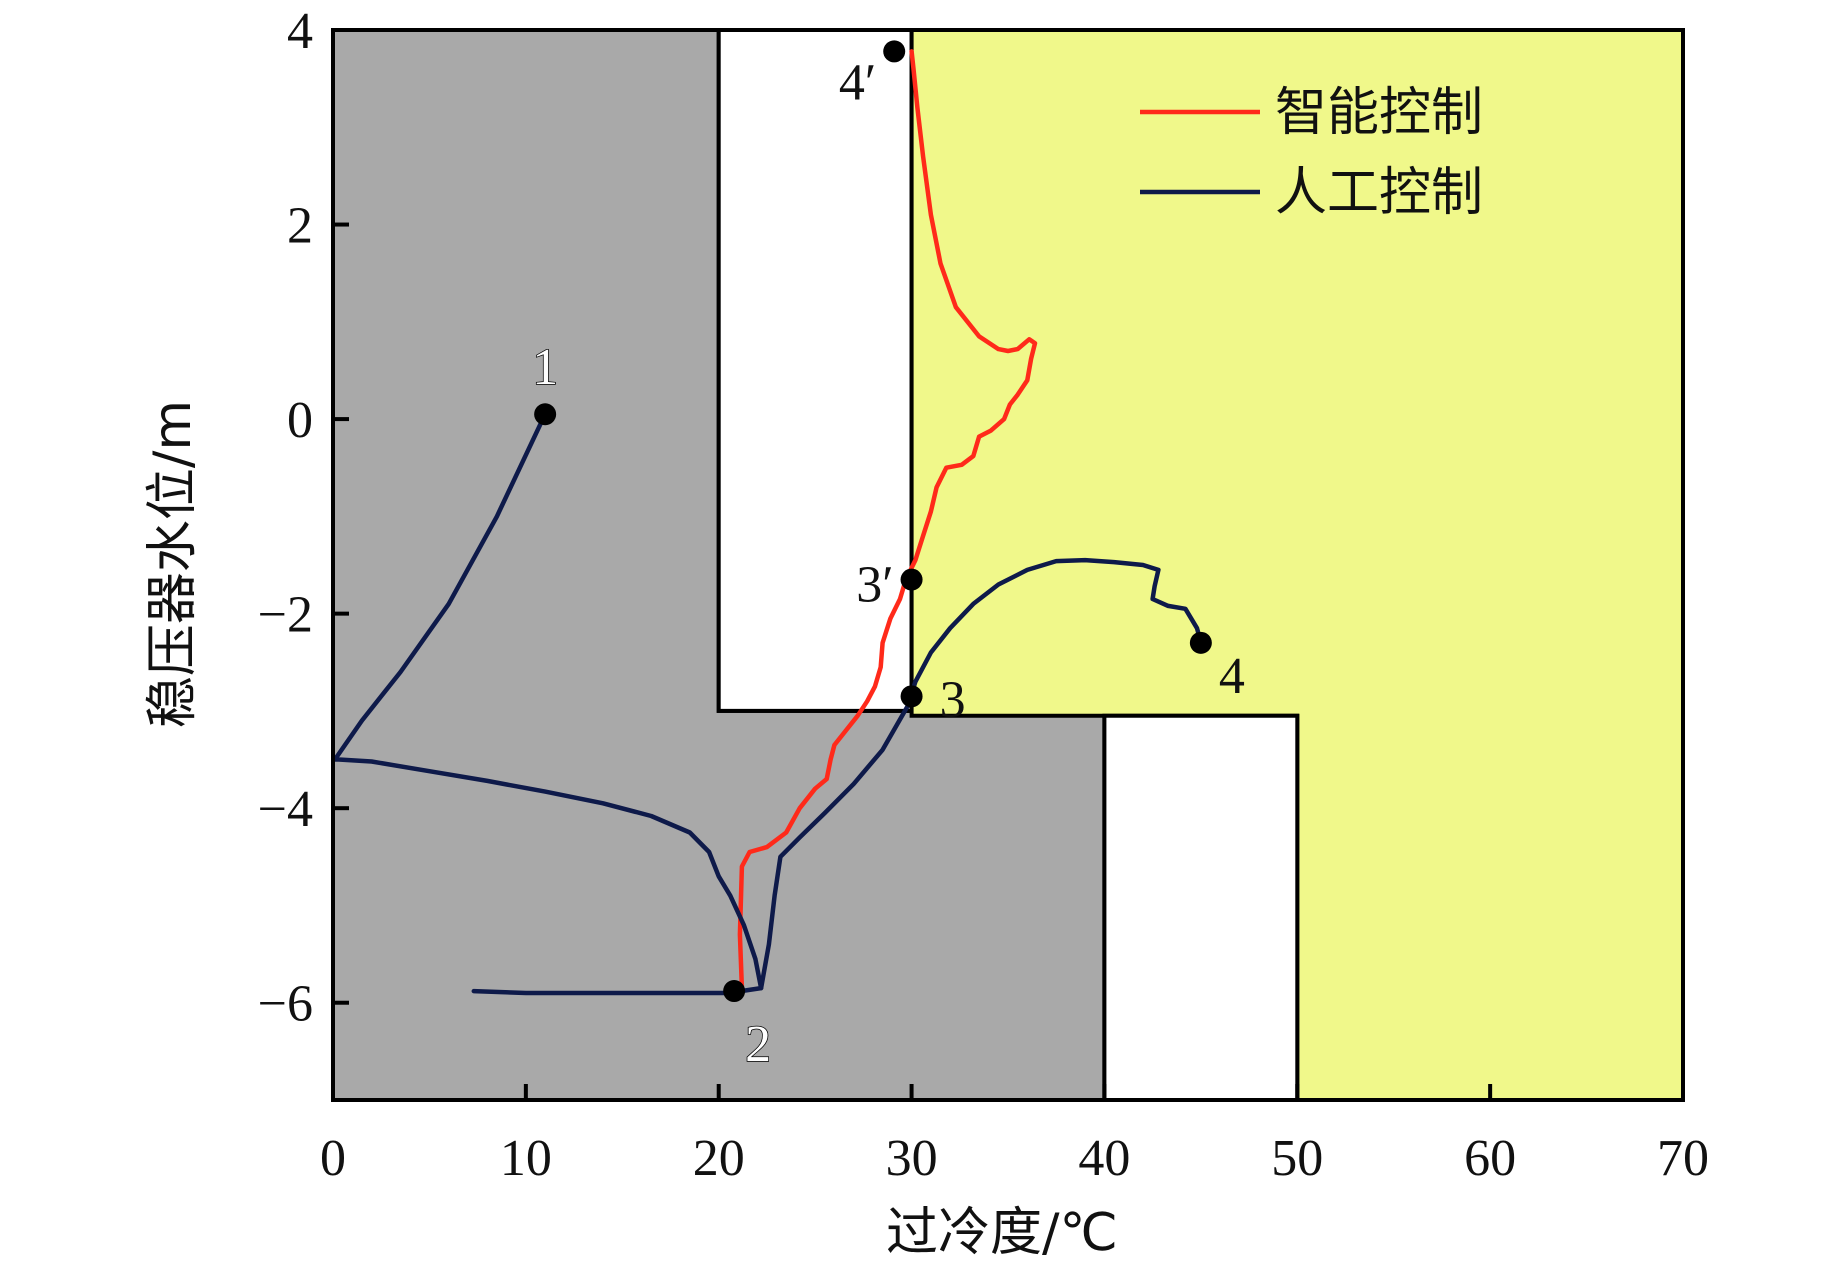  What do you see at coordinates (1232, 676) in the screenshot?
I see `point-label: 4` at bounding box center [1232, 676].